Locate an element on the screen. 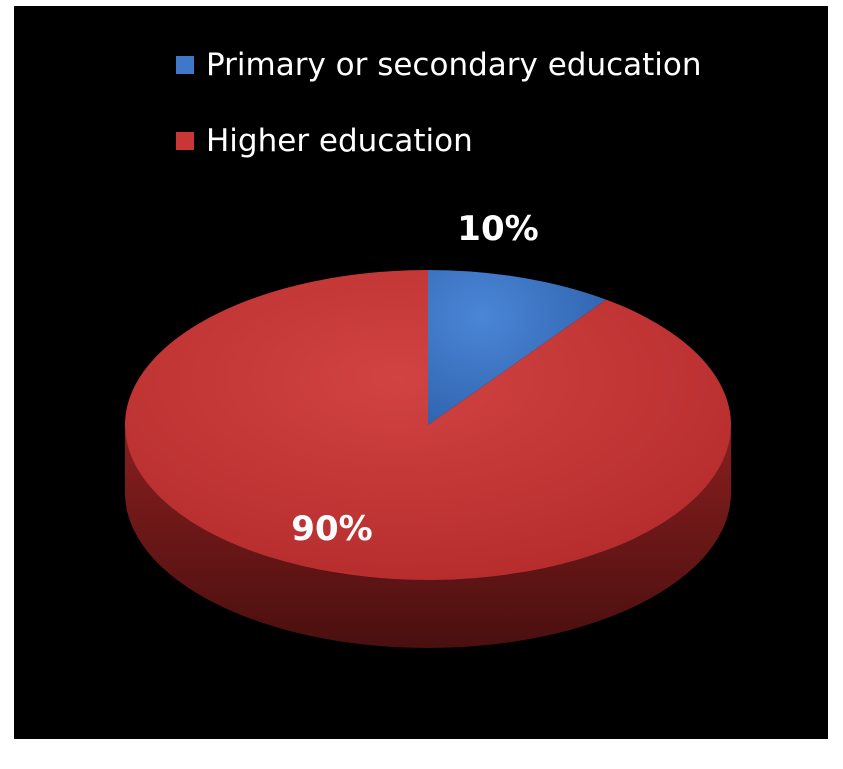  legend-item-higher: Higher education is located at coordinates (439, 141).